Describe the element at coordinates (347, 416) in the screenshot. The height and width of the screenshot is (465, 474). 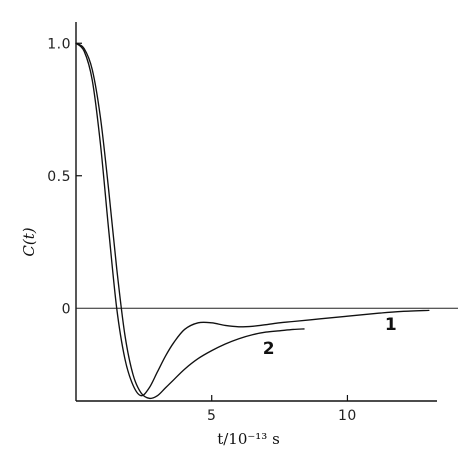
I see `x-tick-label: 10` at that location.